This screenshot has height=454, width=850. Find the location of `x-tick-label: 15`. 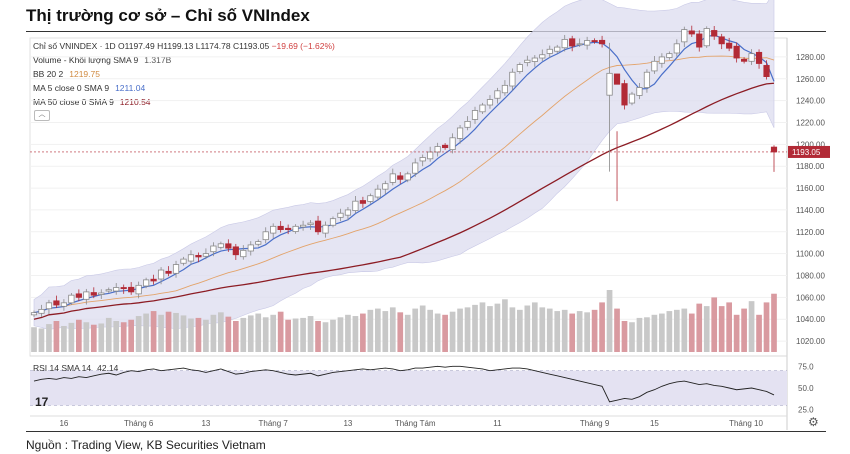

x-tick-label: 15 is located at coordinates (654, 423).